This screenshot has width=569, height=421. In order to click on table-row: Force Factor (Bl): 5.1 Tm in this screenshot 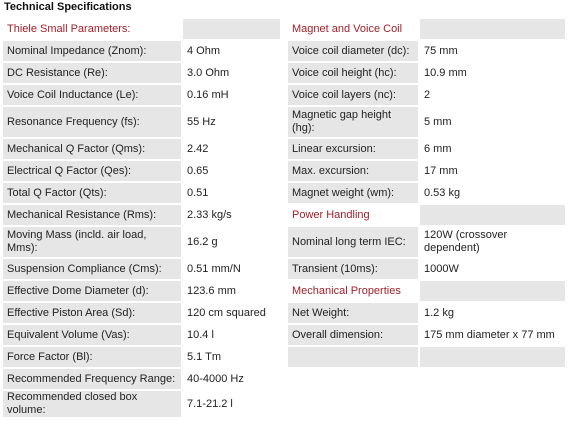, I will do `click(141, 357)`.